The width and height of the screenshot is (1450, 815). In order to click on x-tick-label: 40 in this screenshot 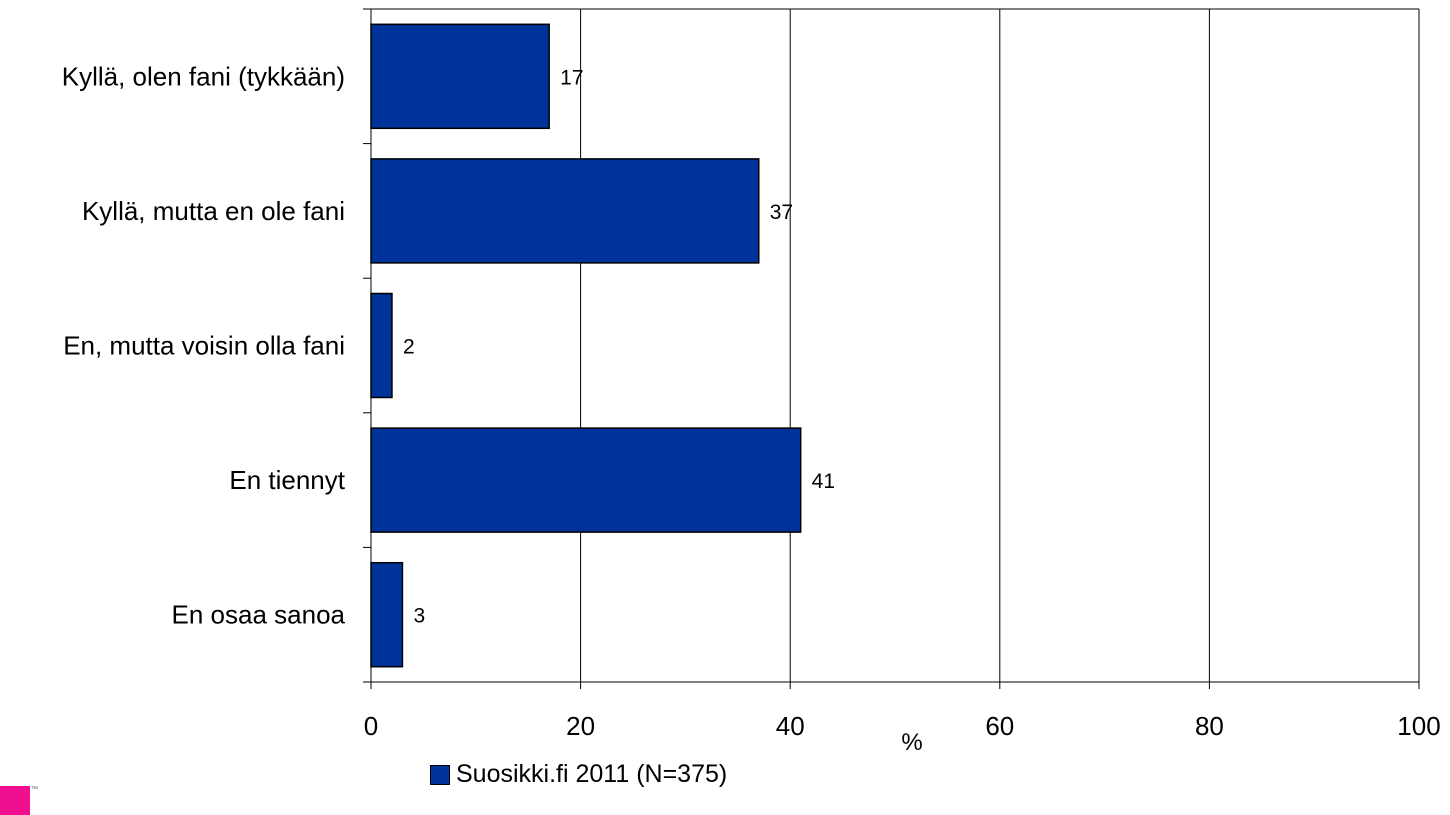, I will do `click(790, 726)`.